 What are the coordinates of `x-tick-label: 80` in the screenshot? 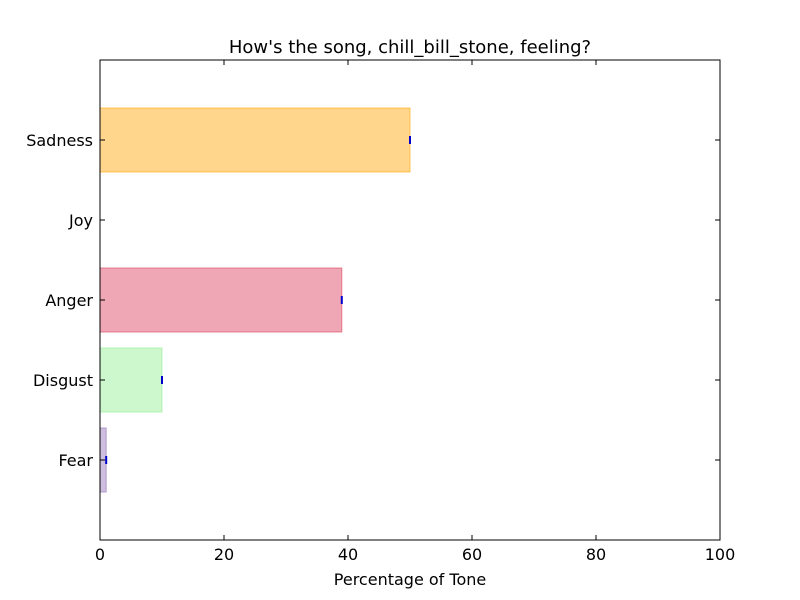 It's located at (596, 554).